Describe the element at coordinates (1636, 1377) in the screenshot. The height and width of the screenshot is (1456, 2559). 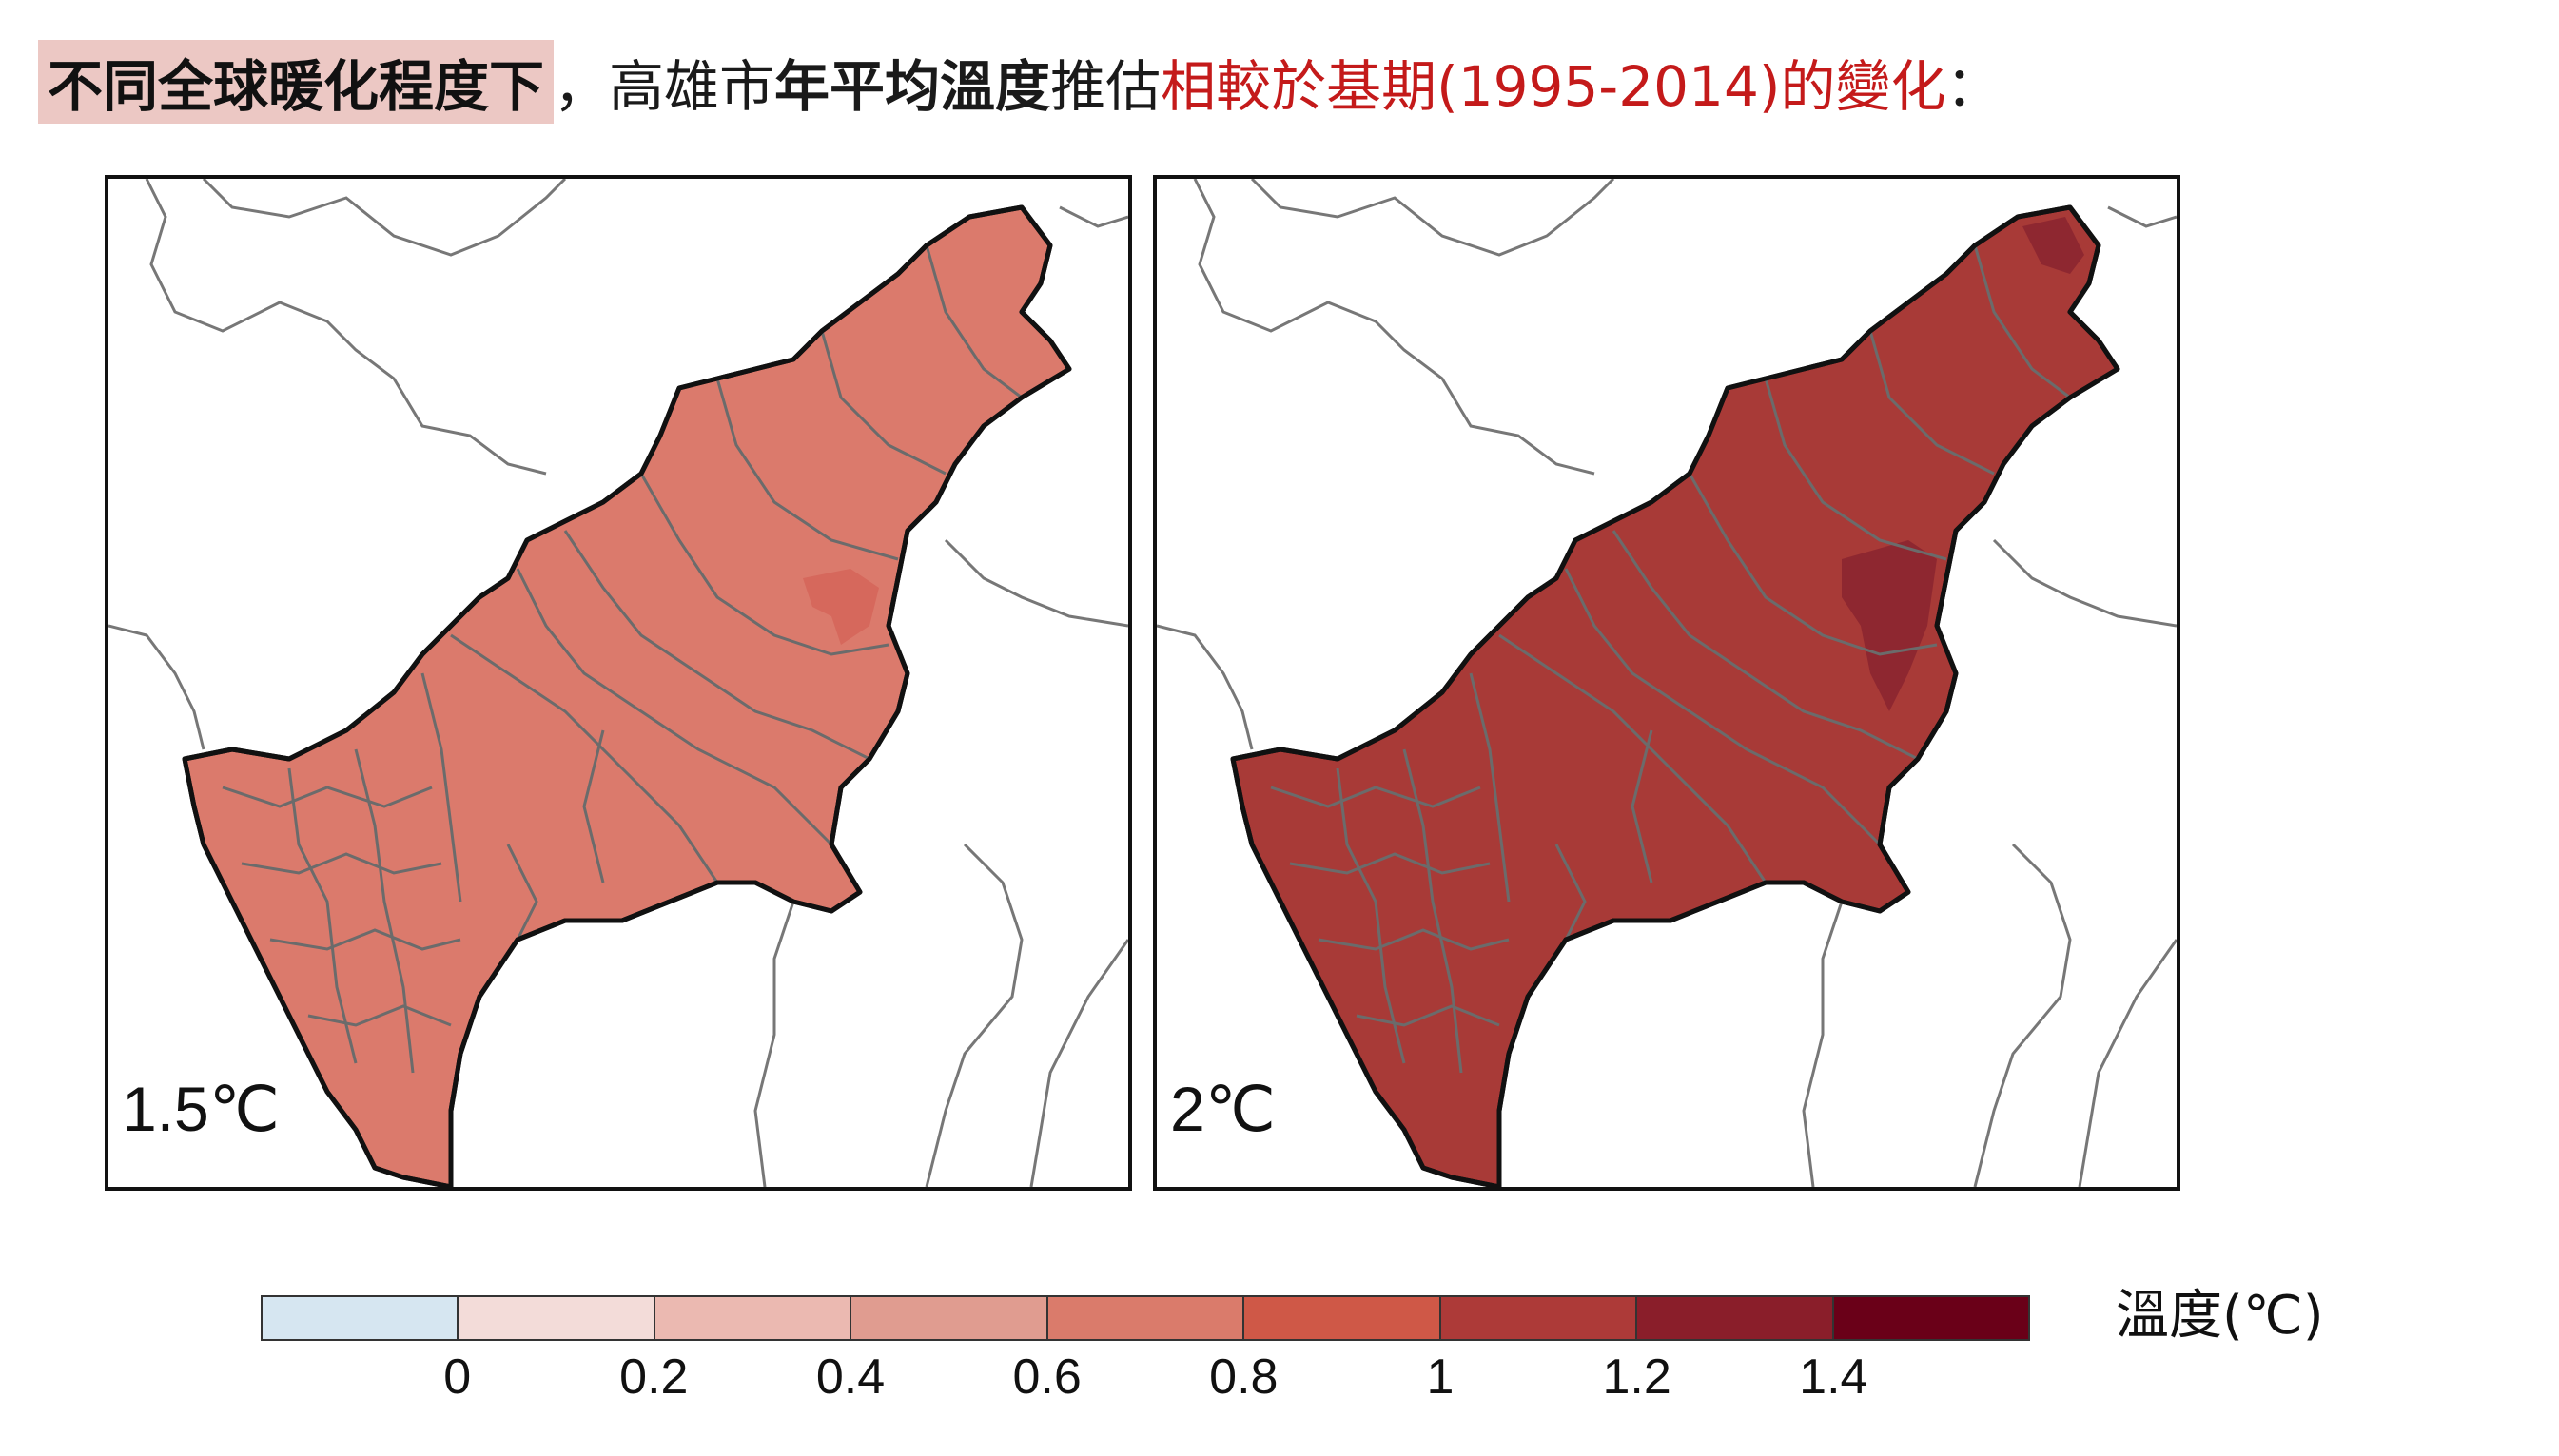
I see `color-scale-tick-label: 1.2` at that location.